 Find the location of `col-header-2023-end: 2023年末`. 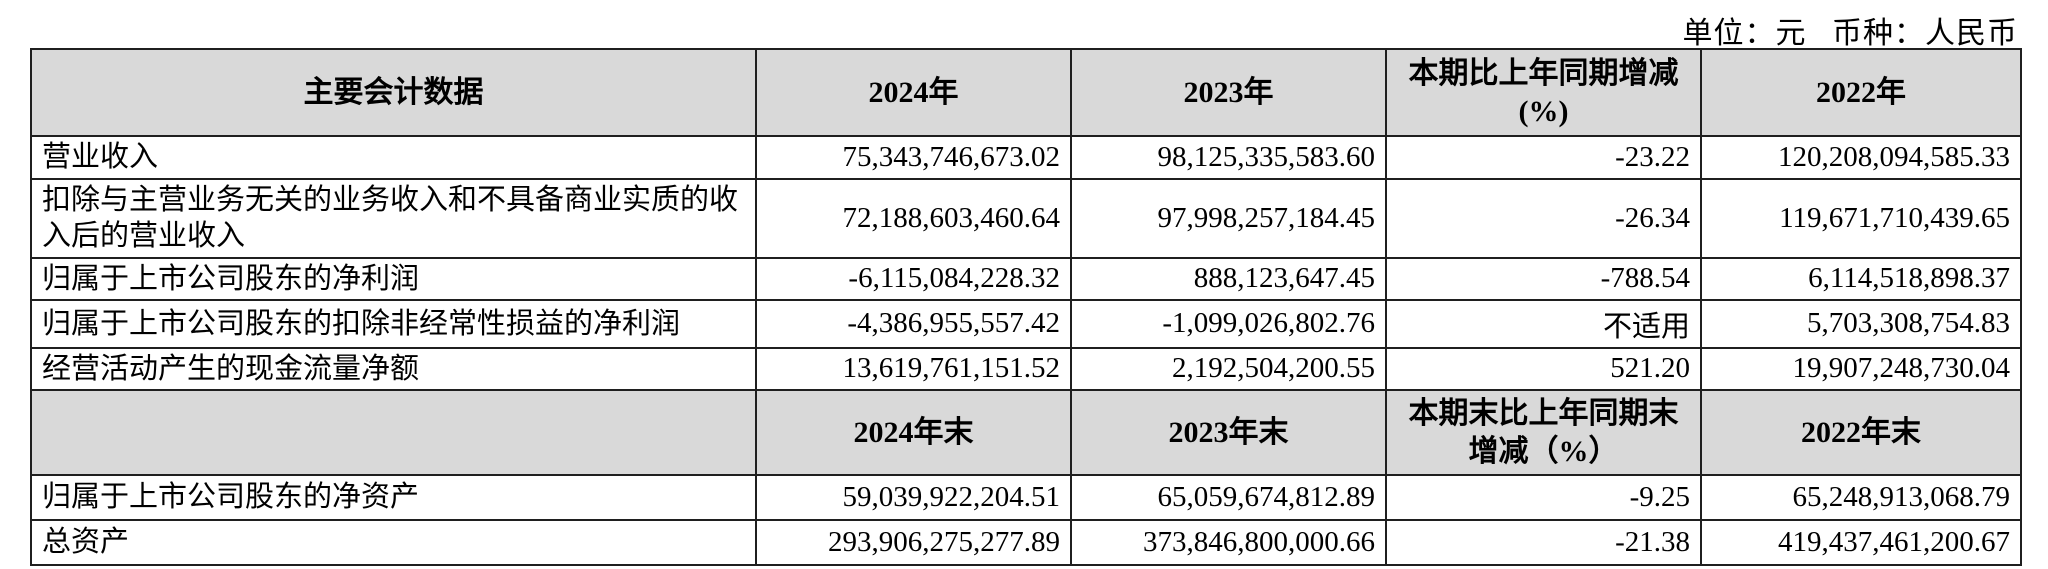

col-header-2023-end: 2023年末 is located at coordinates (1228, 432).